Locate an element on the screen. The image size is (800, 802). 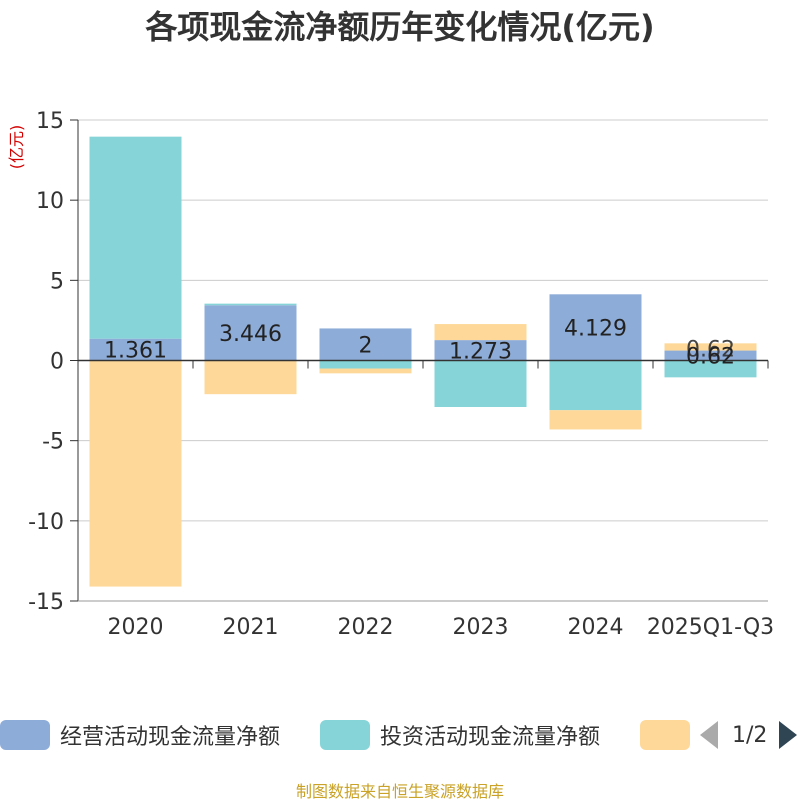
legend-item-operating: 经营活动现金流量净额 is located at coordinates (140, 735).